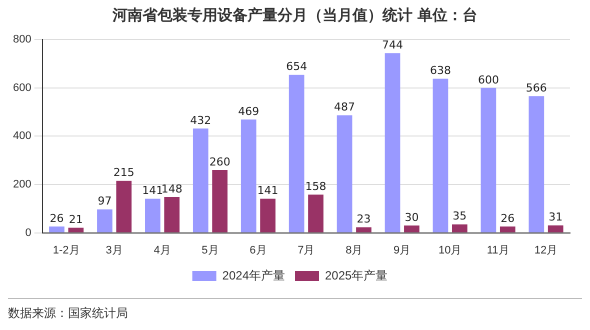 This screenshot has height=330, width=590. What do you see at coordinates (363, 219) in the screenshot?
I see `data-label: 23` at bounding box center [363, 219].